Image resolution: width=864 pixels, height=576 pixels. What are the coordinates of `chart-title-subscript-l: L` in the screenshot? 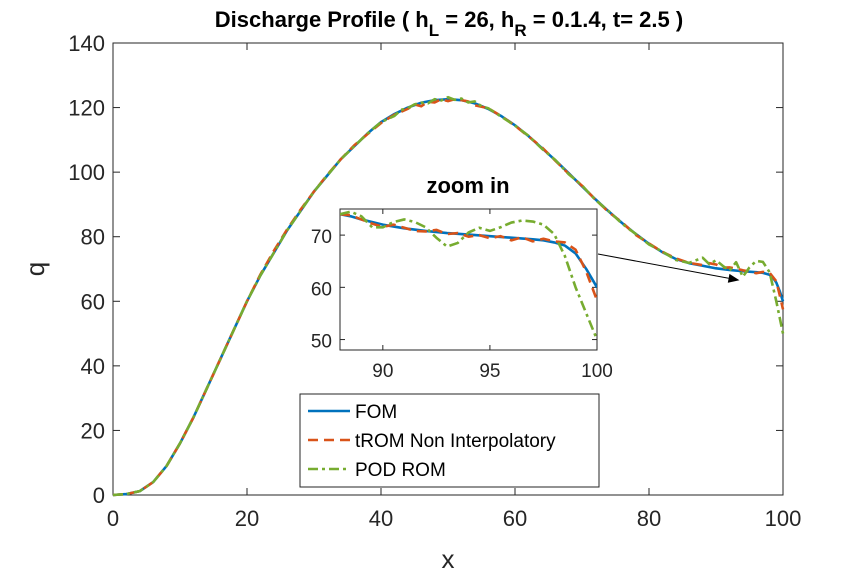 It's located at (434, 30).